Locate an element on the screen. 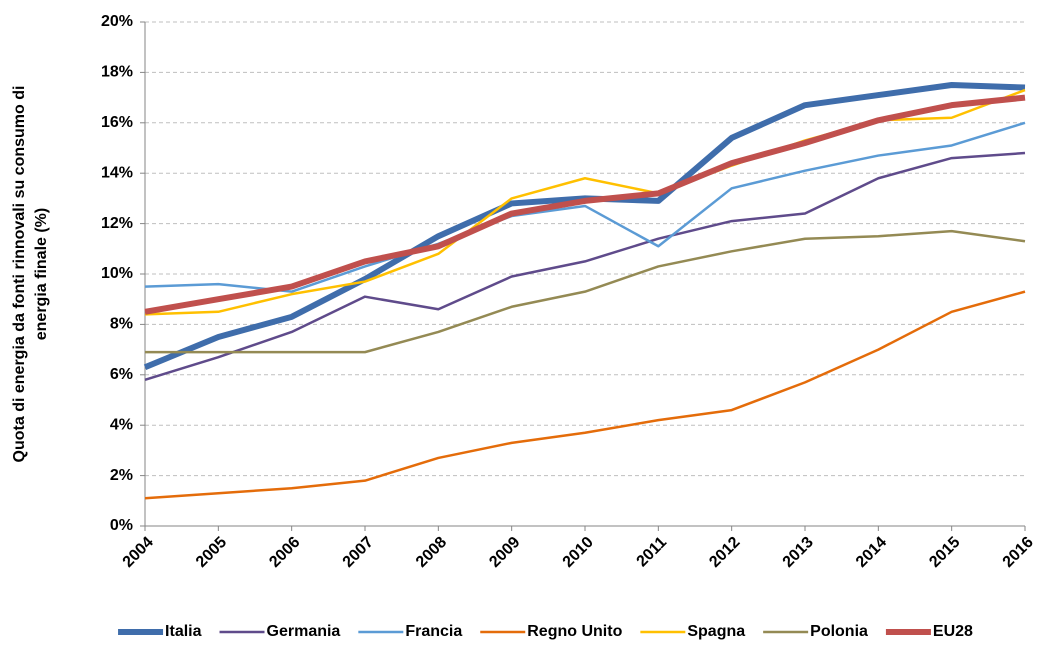  x-tick-label: 2008 is located at coordinates (431, 552).